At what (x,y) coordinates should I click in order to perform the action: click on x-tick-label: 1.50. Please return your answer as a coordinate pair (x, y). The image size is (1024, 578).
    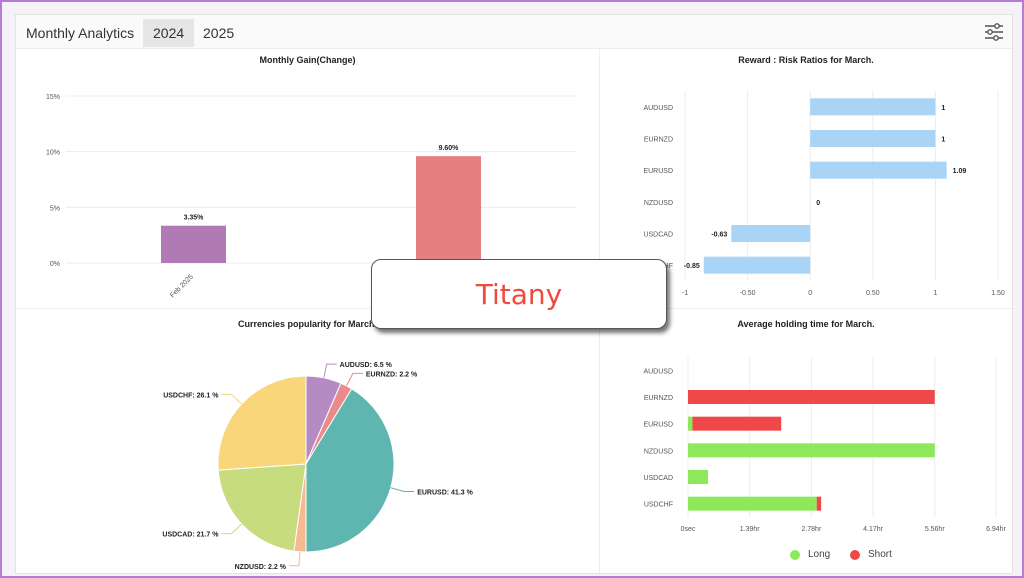
    Looking at the image, I should click on (998, 293).